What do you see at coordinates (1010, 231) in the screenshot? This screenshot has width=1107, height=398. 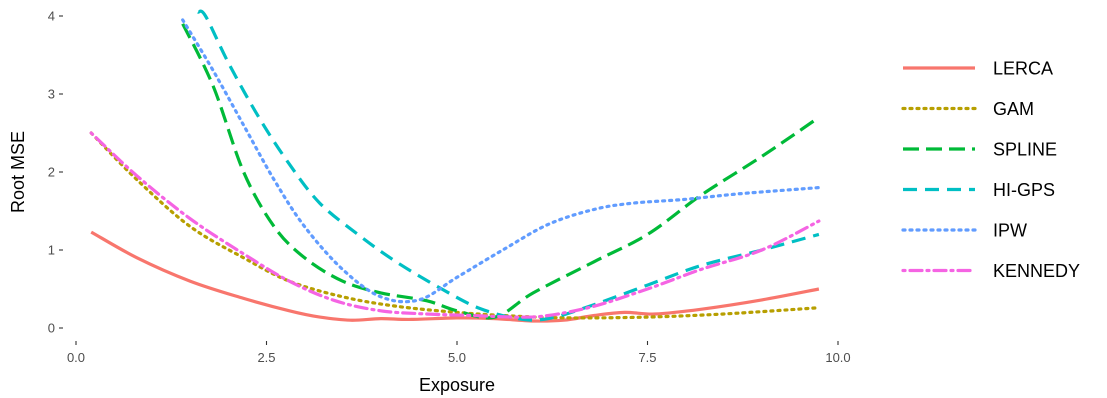 I see `legend-label: IPW` at bounding box center [1010, 231].